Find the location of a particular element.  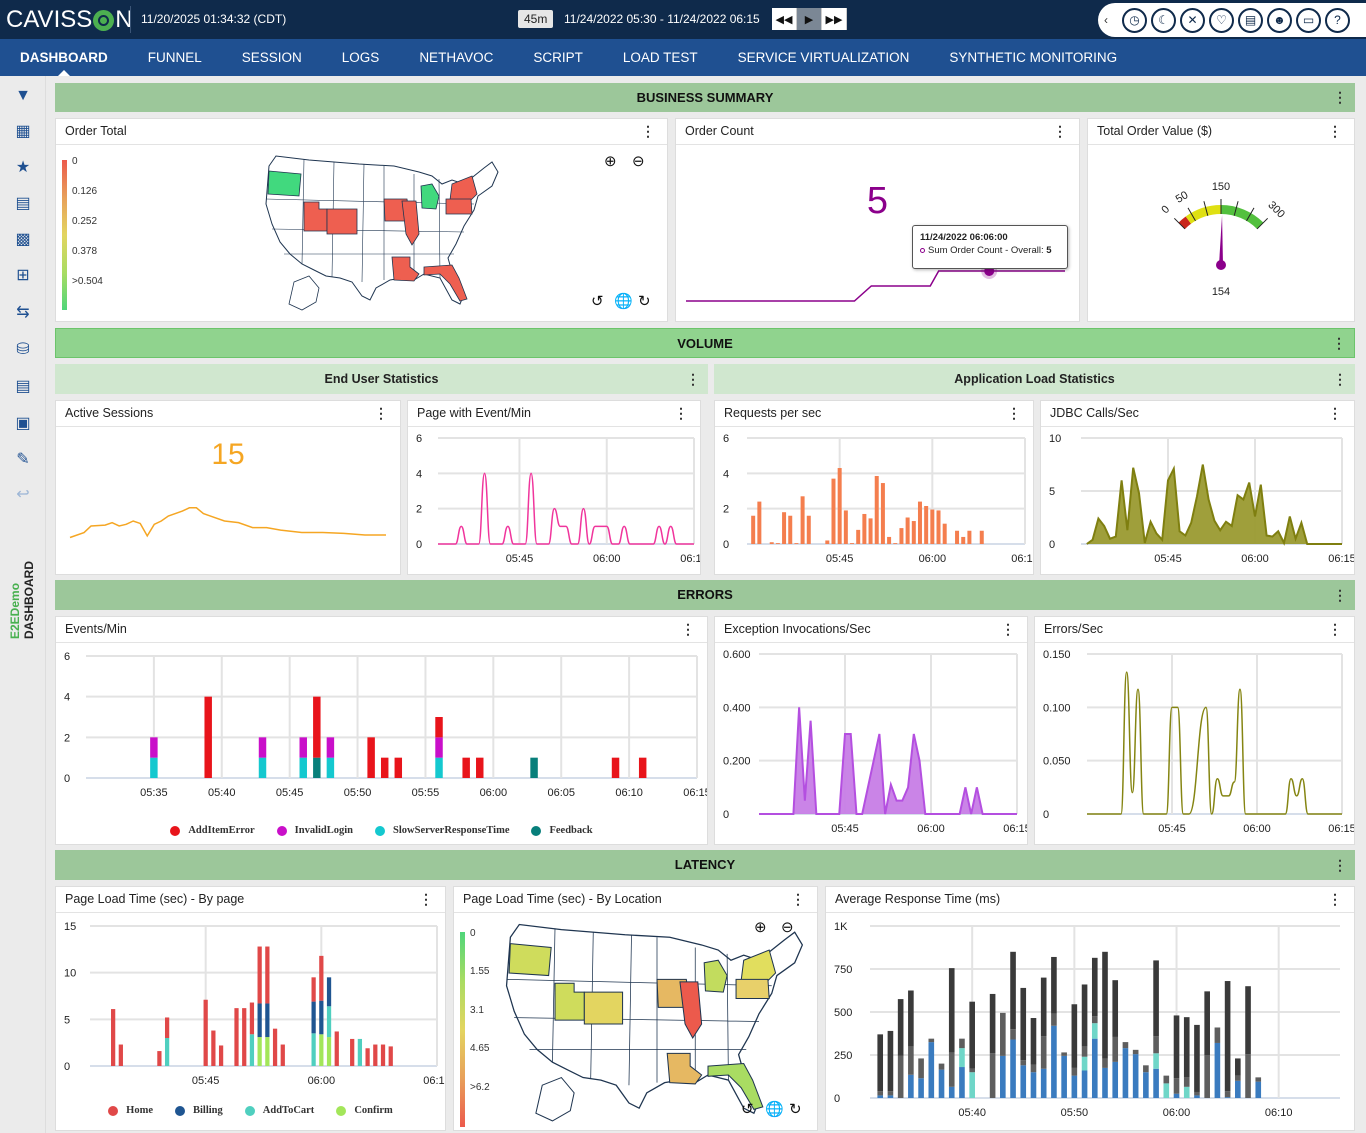

legend-item: Home is located at coordinates (130, 1110).